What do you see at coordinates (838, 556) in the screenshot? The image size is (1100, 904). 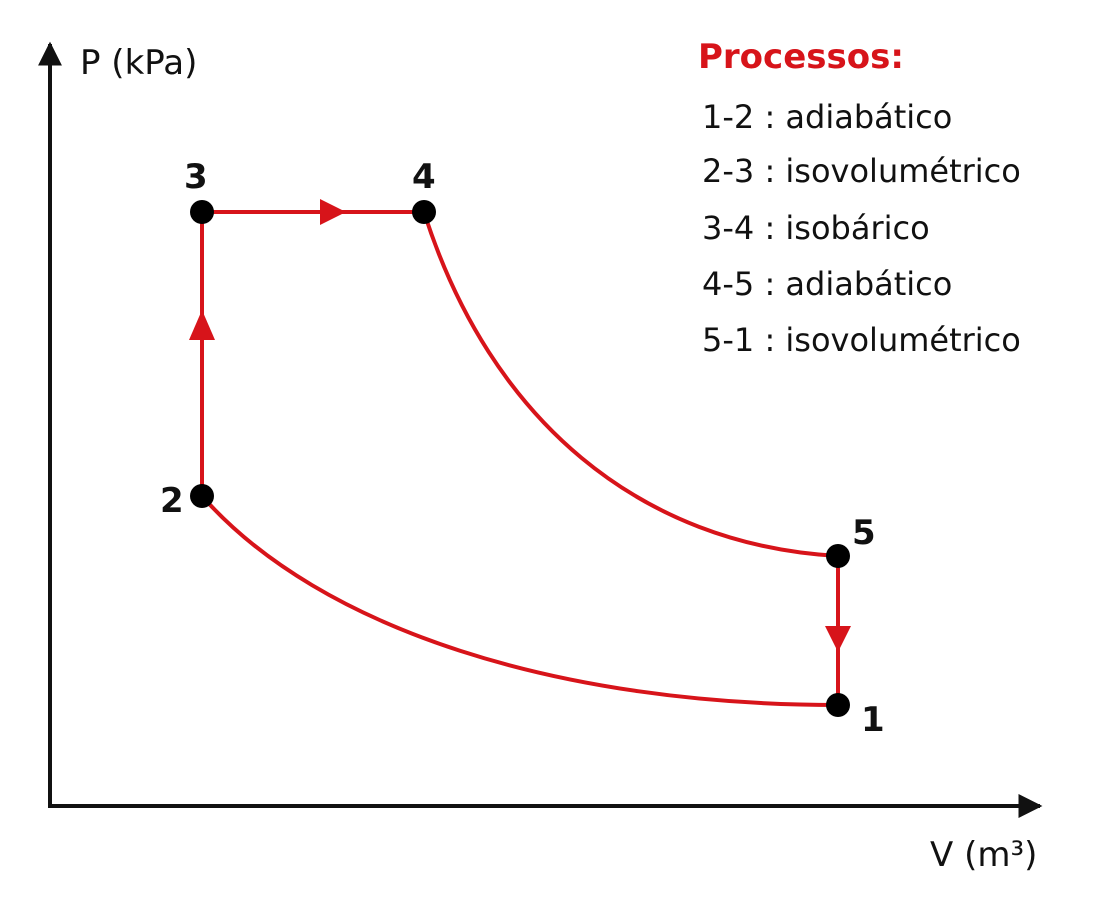 I see `point-5-dot` at bounding box center [838, 556].